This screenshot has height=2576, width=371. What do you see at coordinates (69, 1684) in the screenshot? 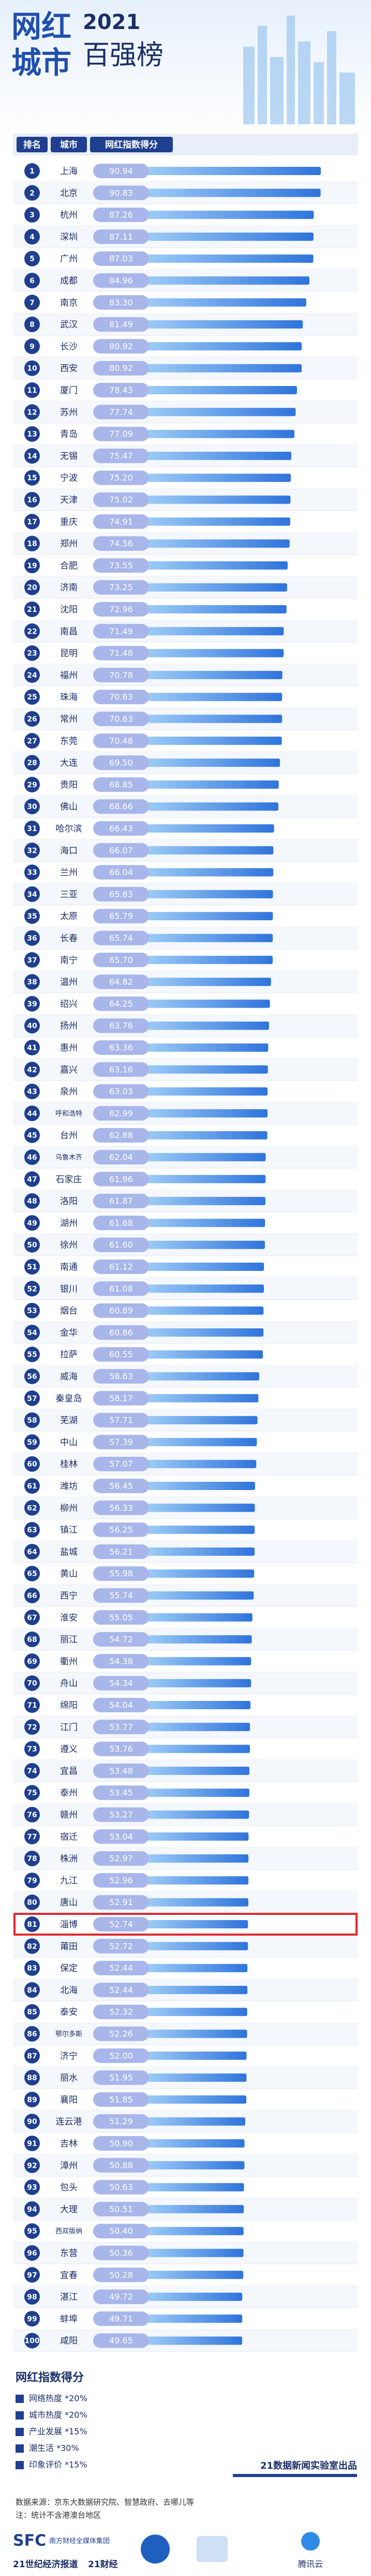
I see `city: 舟山` at bounding box center [69, 1684].